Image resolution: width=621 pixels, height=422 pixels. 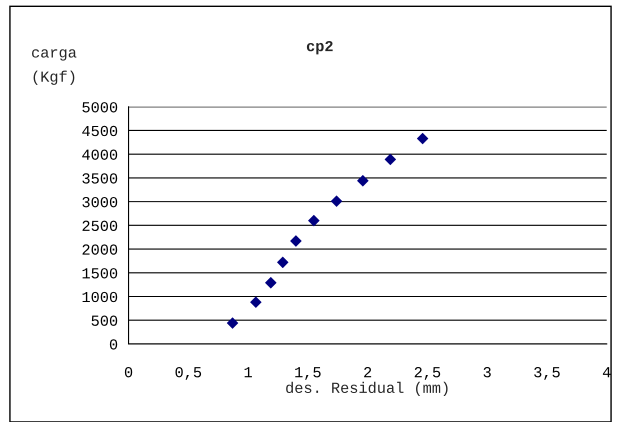 What do you see at coordinates (188, 373) in the screenshot?
I see `x-tick-label: 0,5` at bounding box center [188, 373].